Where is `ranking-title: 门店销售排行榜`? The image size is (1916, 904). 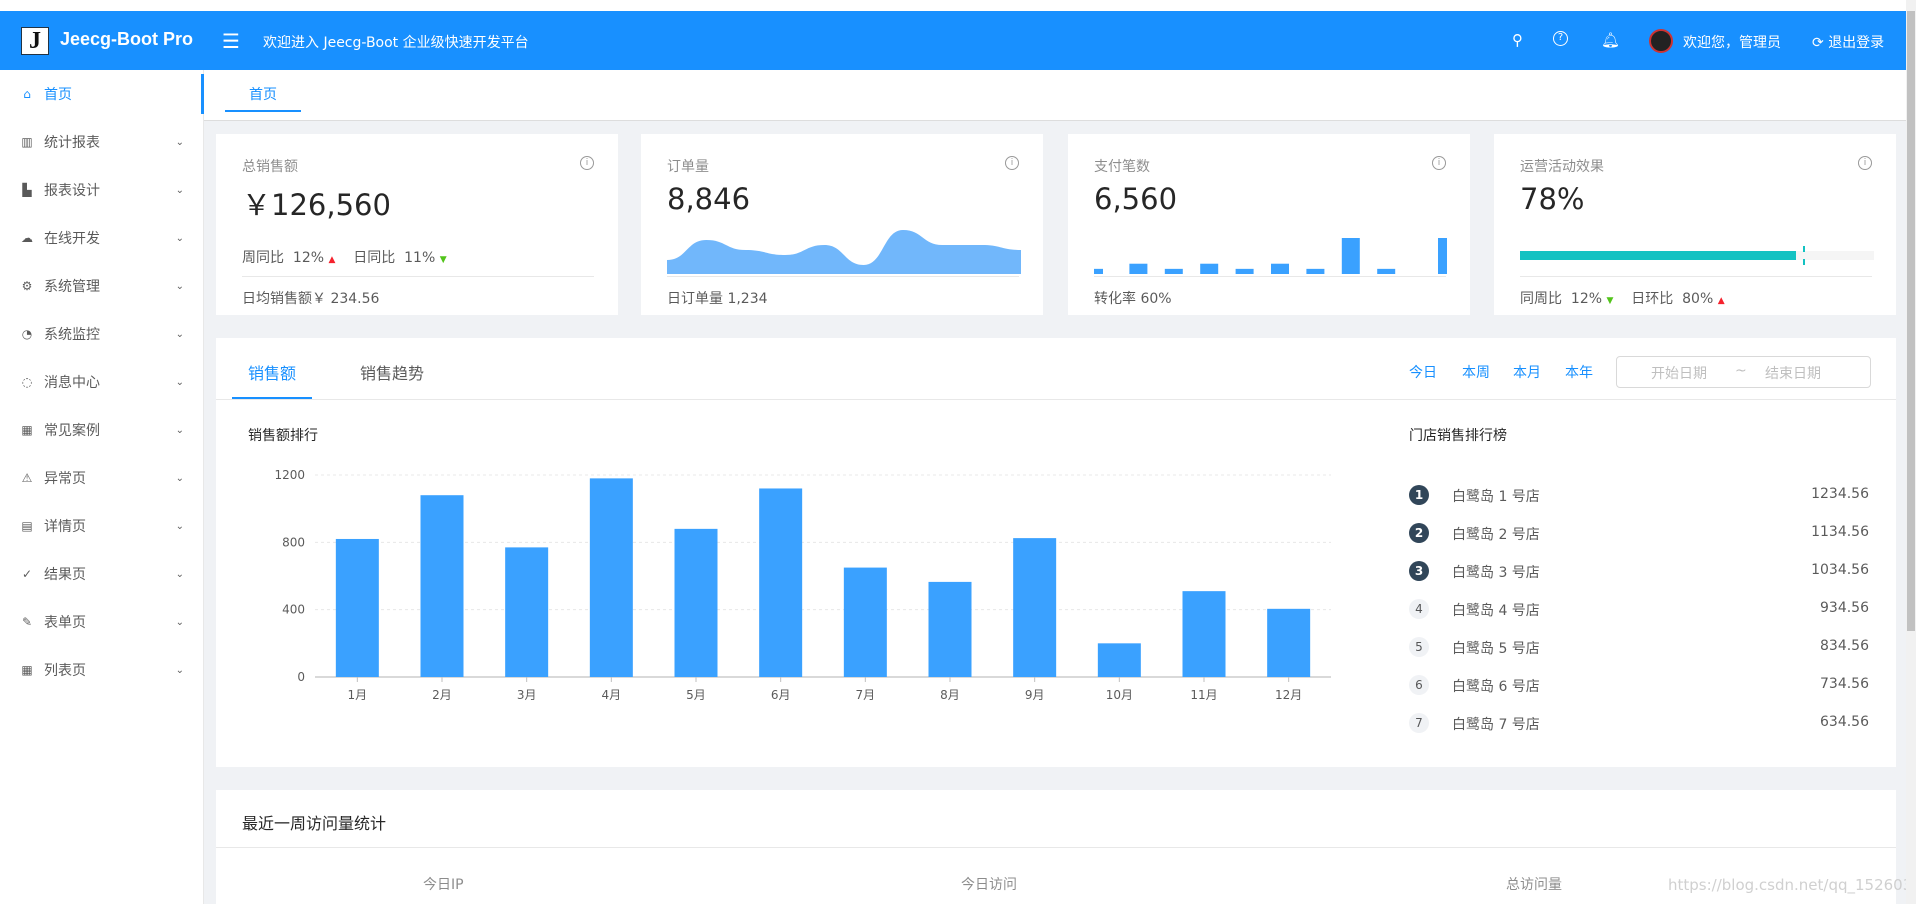 ranking-title: 门店销售排行榜 is located at coordinates (1458, 436).